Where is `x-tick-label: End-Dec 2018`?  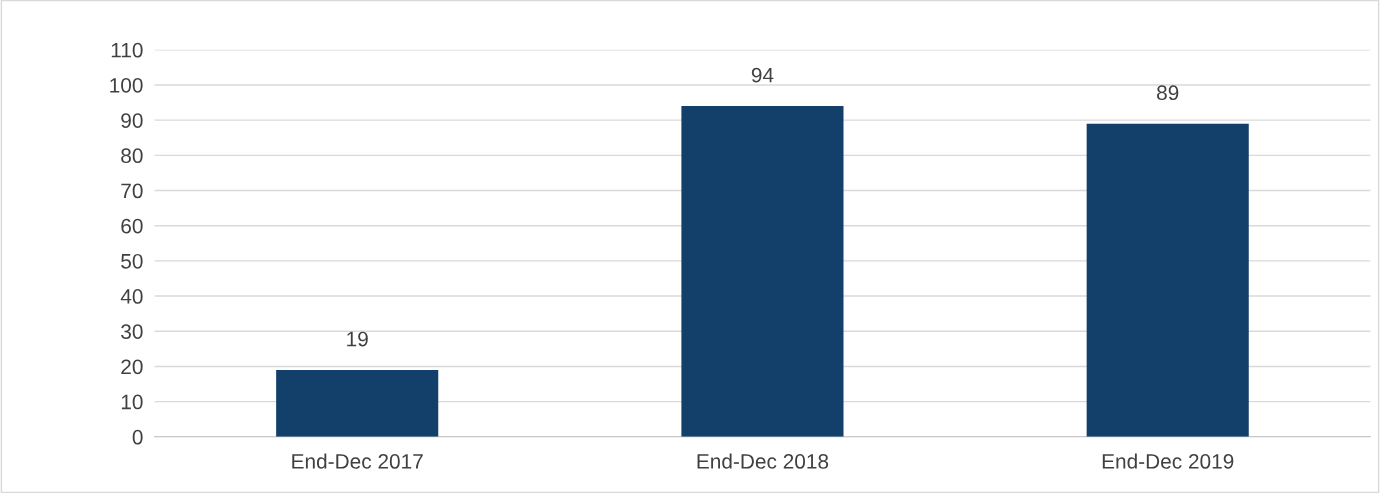 x-tick-label: End-Dec 2018 is located at coordinates (763, 461).